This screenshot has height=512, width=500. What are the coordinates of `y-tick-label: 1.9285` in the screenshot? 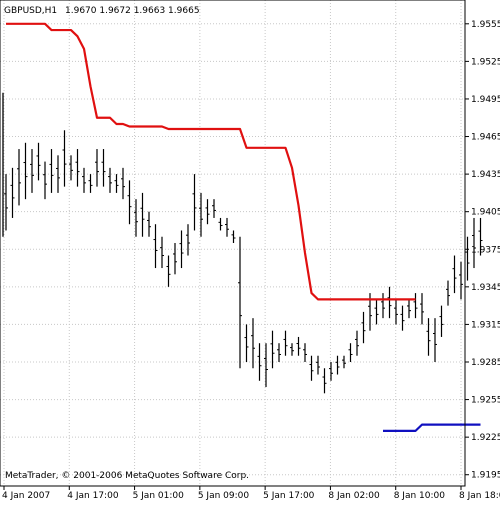 It's located at (485, 363).